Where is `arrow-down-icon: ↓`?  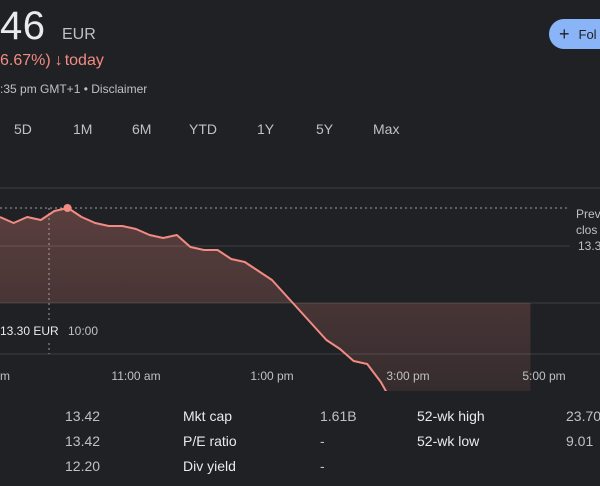
arrow-down-icon: ↓ is located at coordinates (58, 60).